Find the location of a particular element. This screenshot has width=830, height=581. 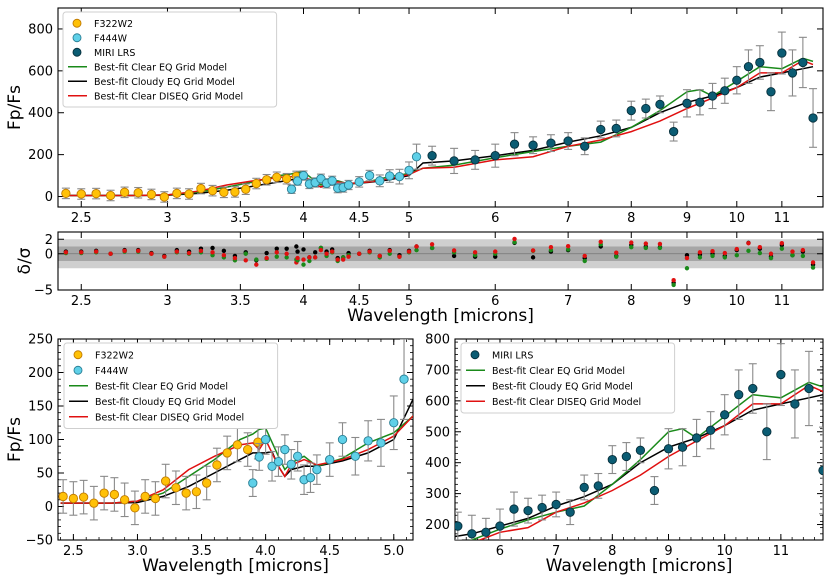

axes-panel-1: 2.5 3 3.5 4 4.5 5 6 7 8 9 10 11 −5 02 is located at coordinates (429, 270).